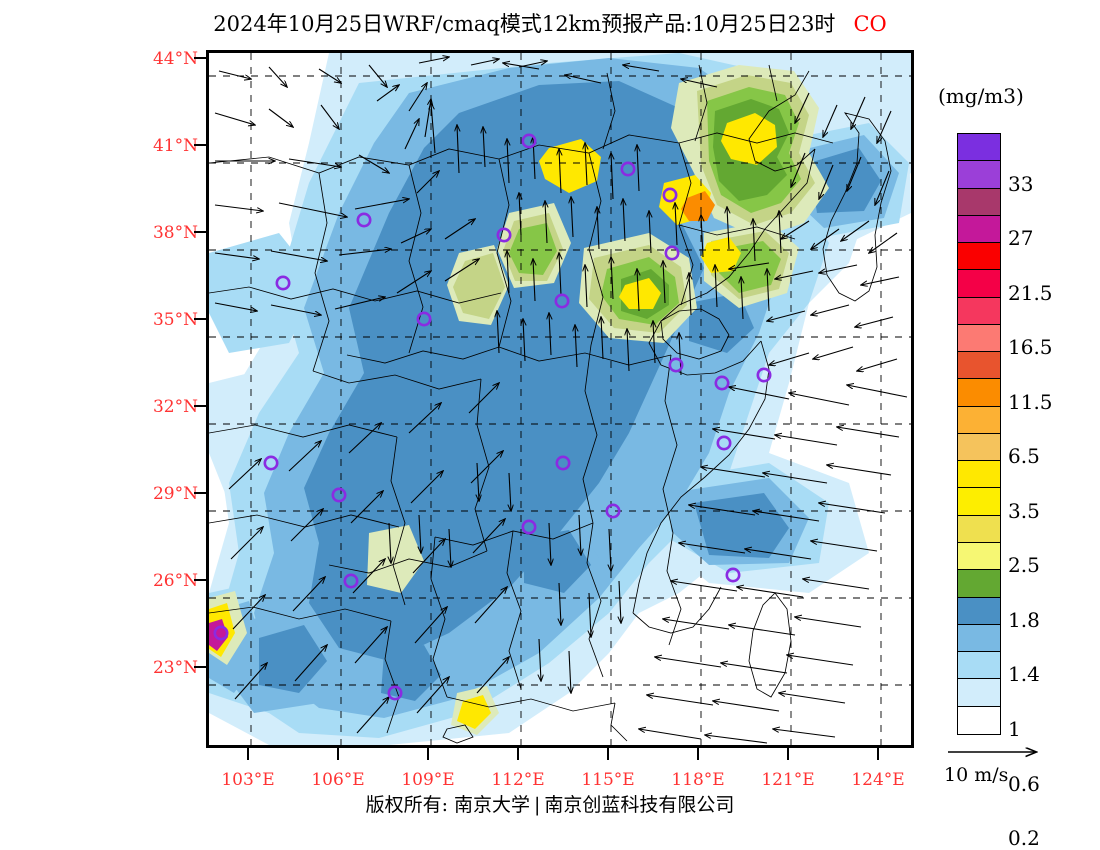 This screenshot has height=850, width=1100. Describe the element at coordinates (1001, 753) in the screenshot. I see `wind-key-arrow-icon` at that location.